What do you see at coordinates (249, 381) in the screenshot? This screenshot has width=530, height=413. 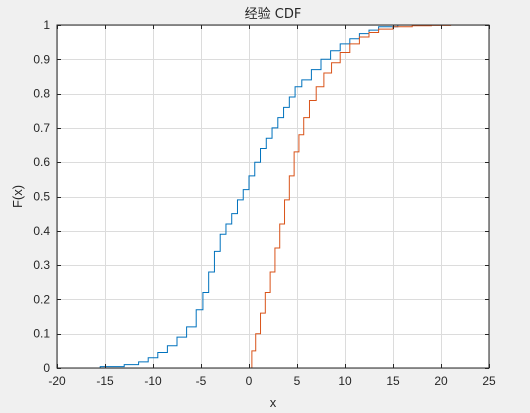 I see `x-tick-label: 0` at bounding box center [249, 381].